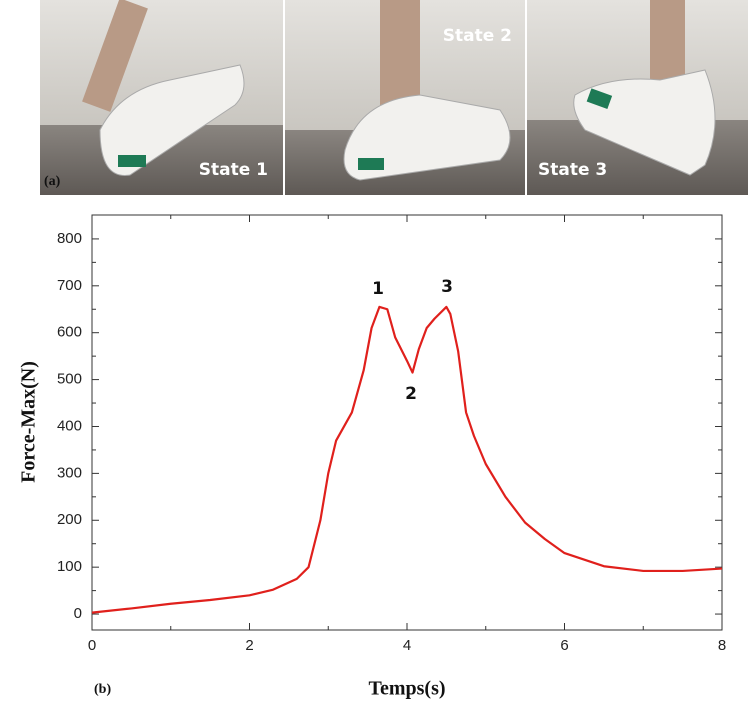  What do you see at coordinates (378, 289) in the screenshot?
I see `annotation: 1` at bounding box center [378, 289].